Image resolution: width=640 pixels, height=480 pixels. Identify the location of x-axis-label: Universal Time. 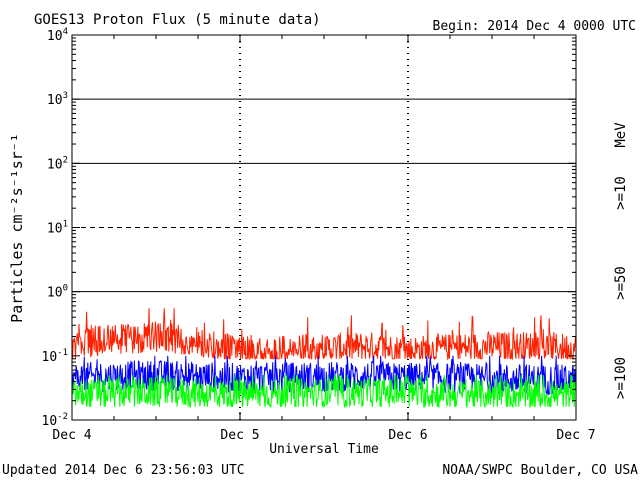
(324, 449).